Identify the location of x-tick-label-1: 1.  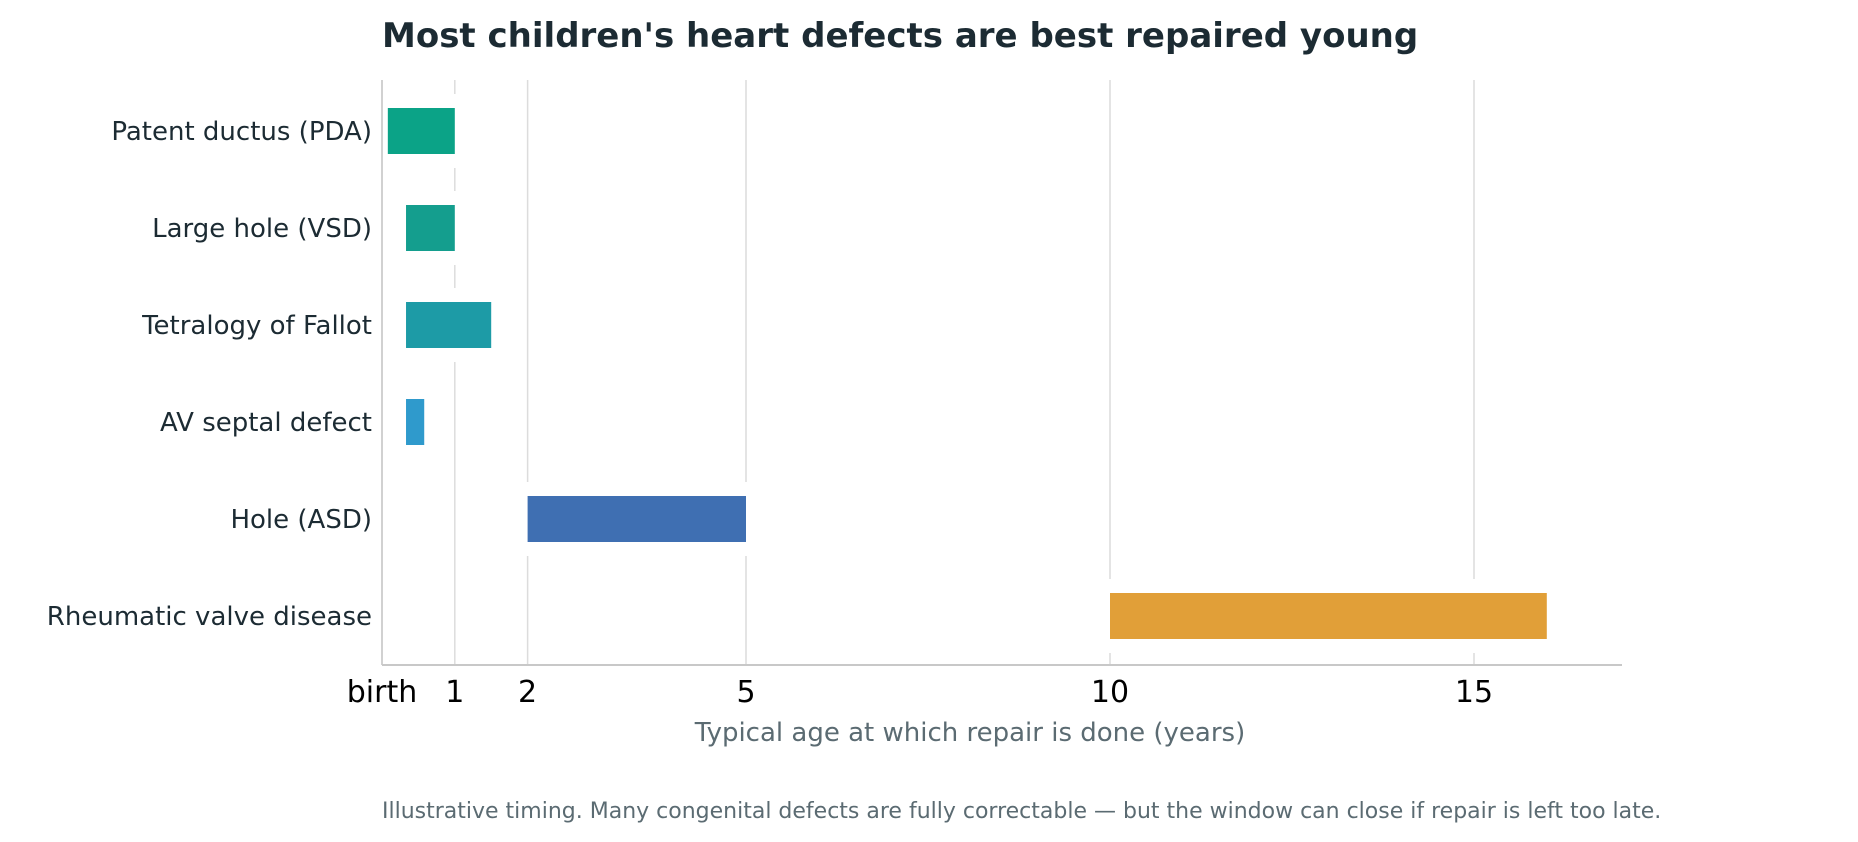
(454, 692).